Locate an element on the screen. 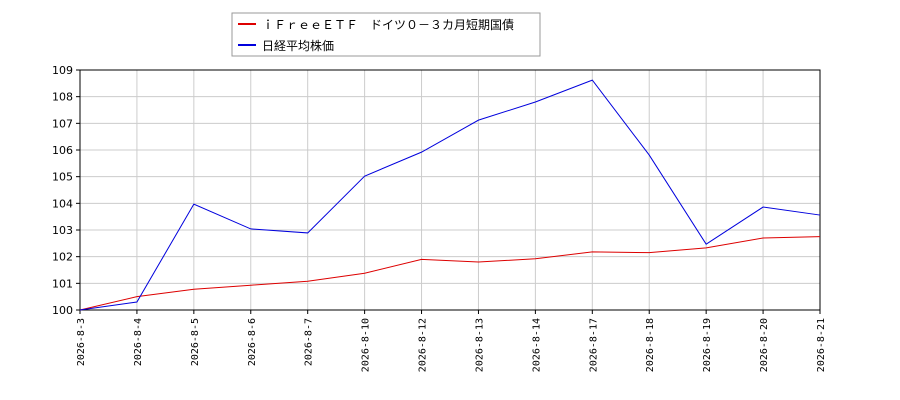  x-tick-label: 2026-8-4 is located at coordinates (138, 342).